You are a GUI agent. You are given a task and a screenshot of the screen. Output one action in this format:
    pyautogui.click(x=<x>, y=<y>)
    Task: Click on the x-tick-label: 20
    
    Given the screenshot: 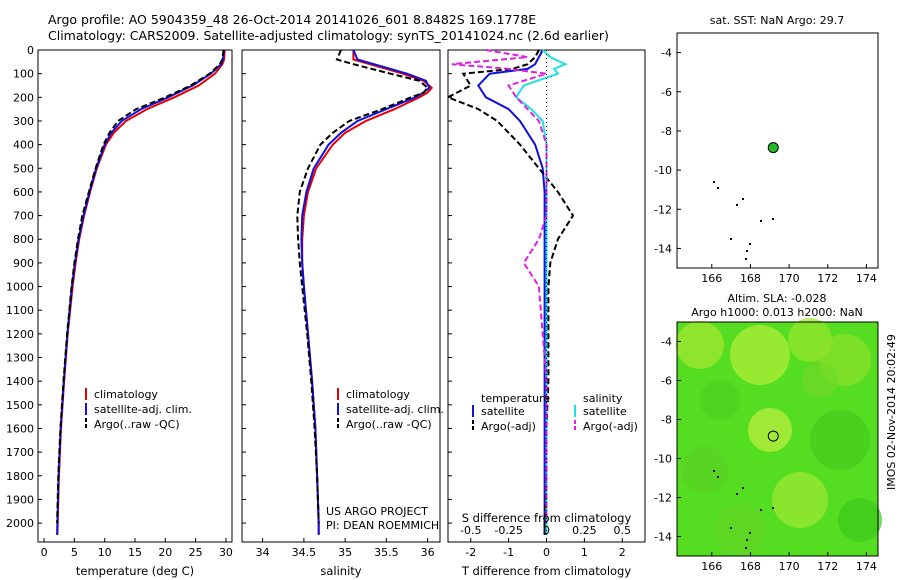 What is the action you would take?
    pyautogui.click(x=165, y=552)
    